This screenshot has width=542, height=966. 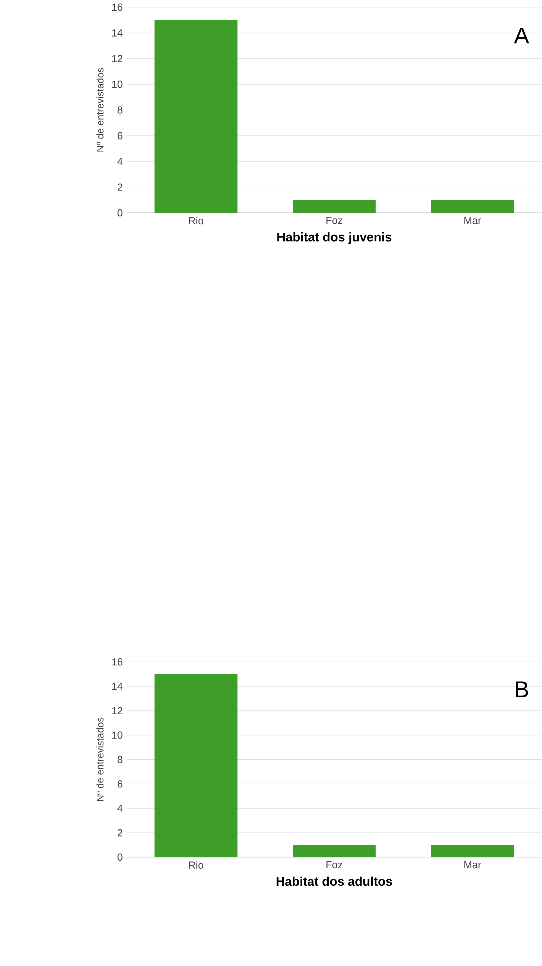 I want to click on annotation: B, so click(x=522, y=690).